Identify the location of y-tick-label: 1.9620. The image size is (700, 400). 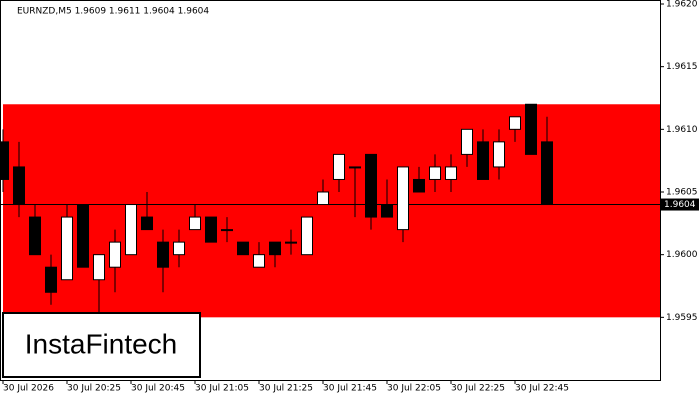
(682, 5).